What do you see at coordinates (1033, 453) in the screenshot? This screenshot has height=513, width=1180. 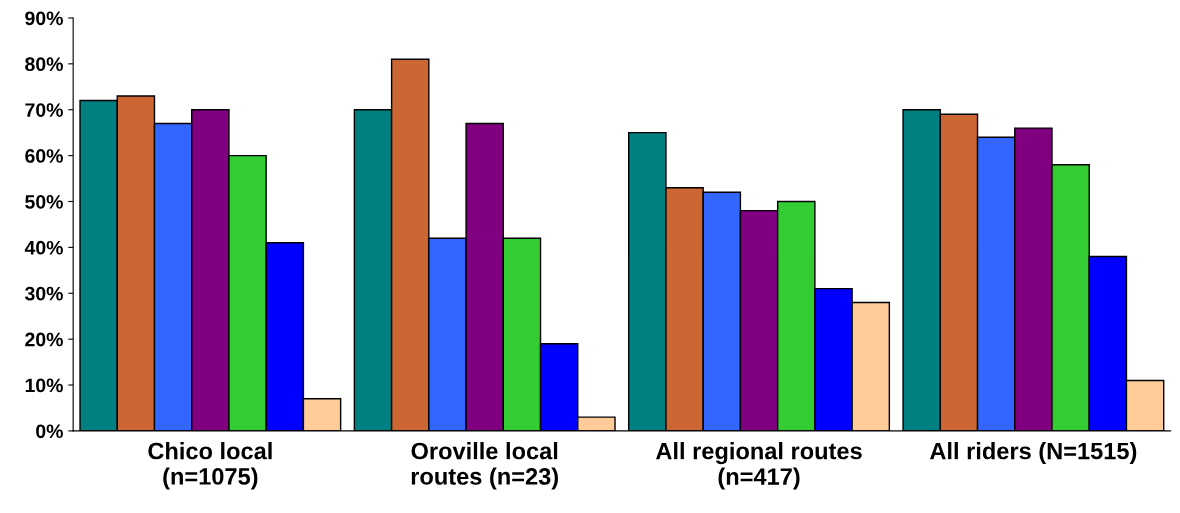 I see `x-tick-label: All riders (N=1515)` at bounding box center [1033, 453].